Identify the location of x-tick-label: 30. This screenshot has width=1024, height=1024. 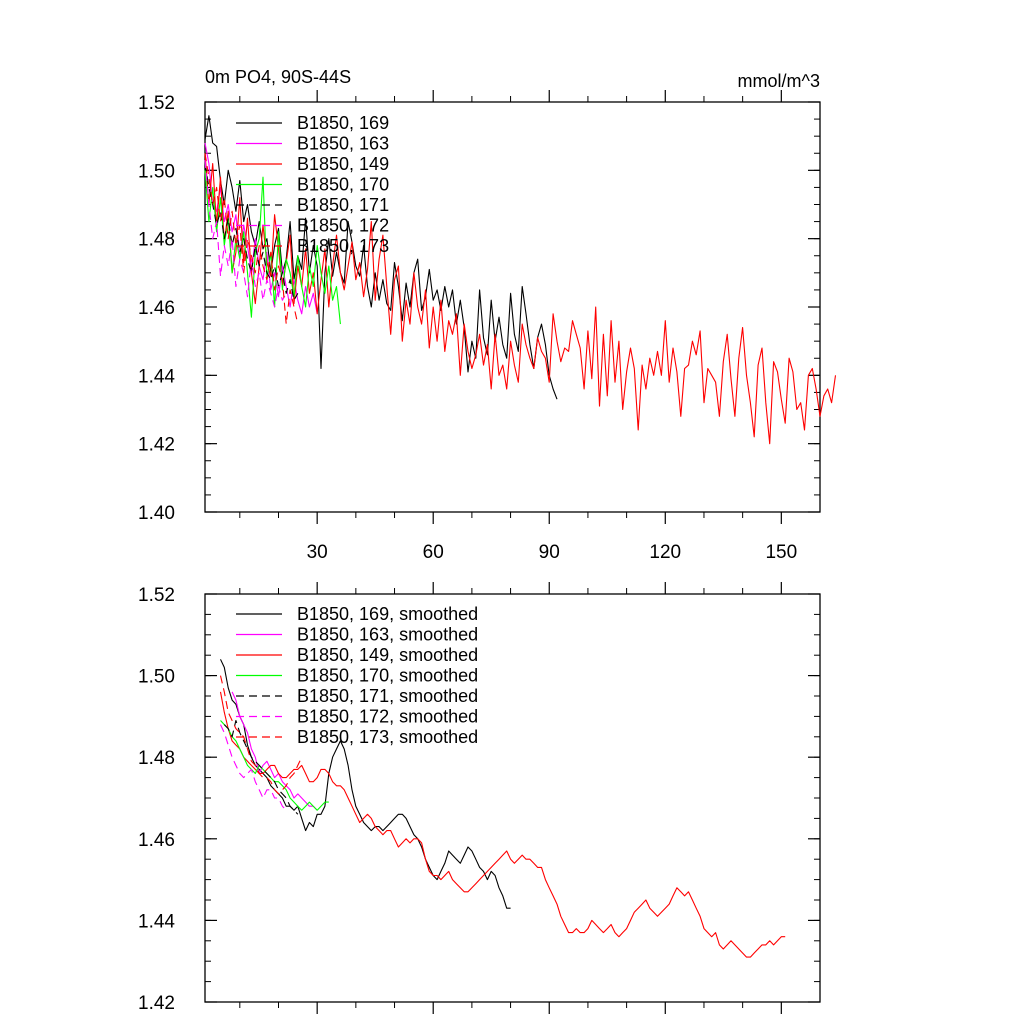
(317, 552).